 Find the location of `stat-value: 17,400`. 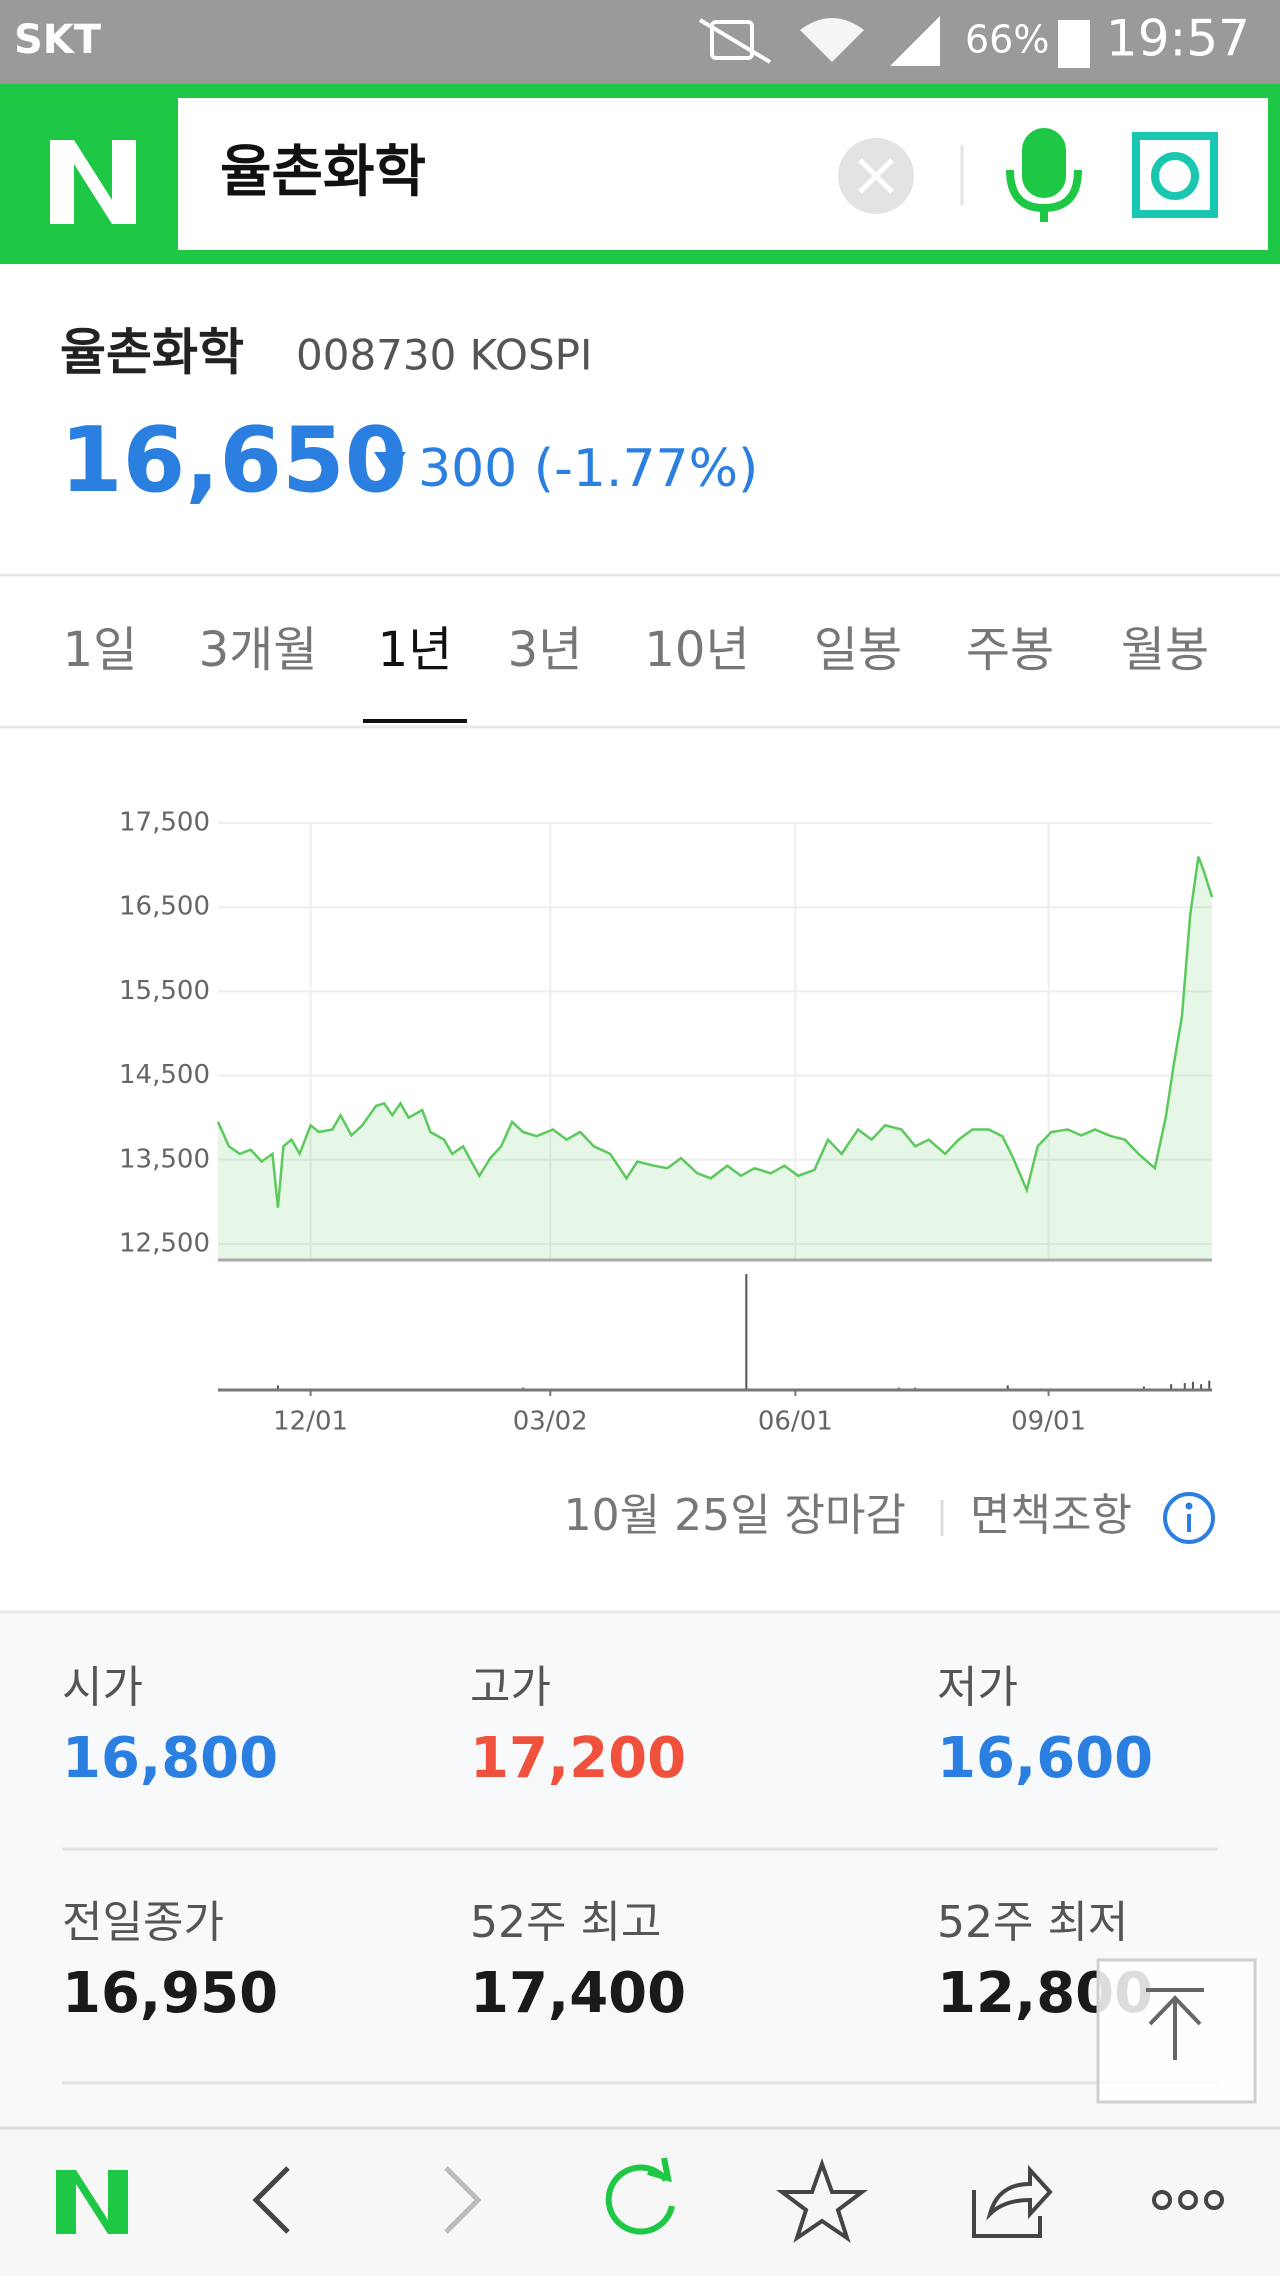

stat-value: 17,400 is located at coordinates (578, 1993).